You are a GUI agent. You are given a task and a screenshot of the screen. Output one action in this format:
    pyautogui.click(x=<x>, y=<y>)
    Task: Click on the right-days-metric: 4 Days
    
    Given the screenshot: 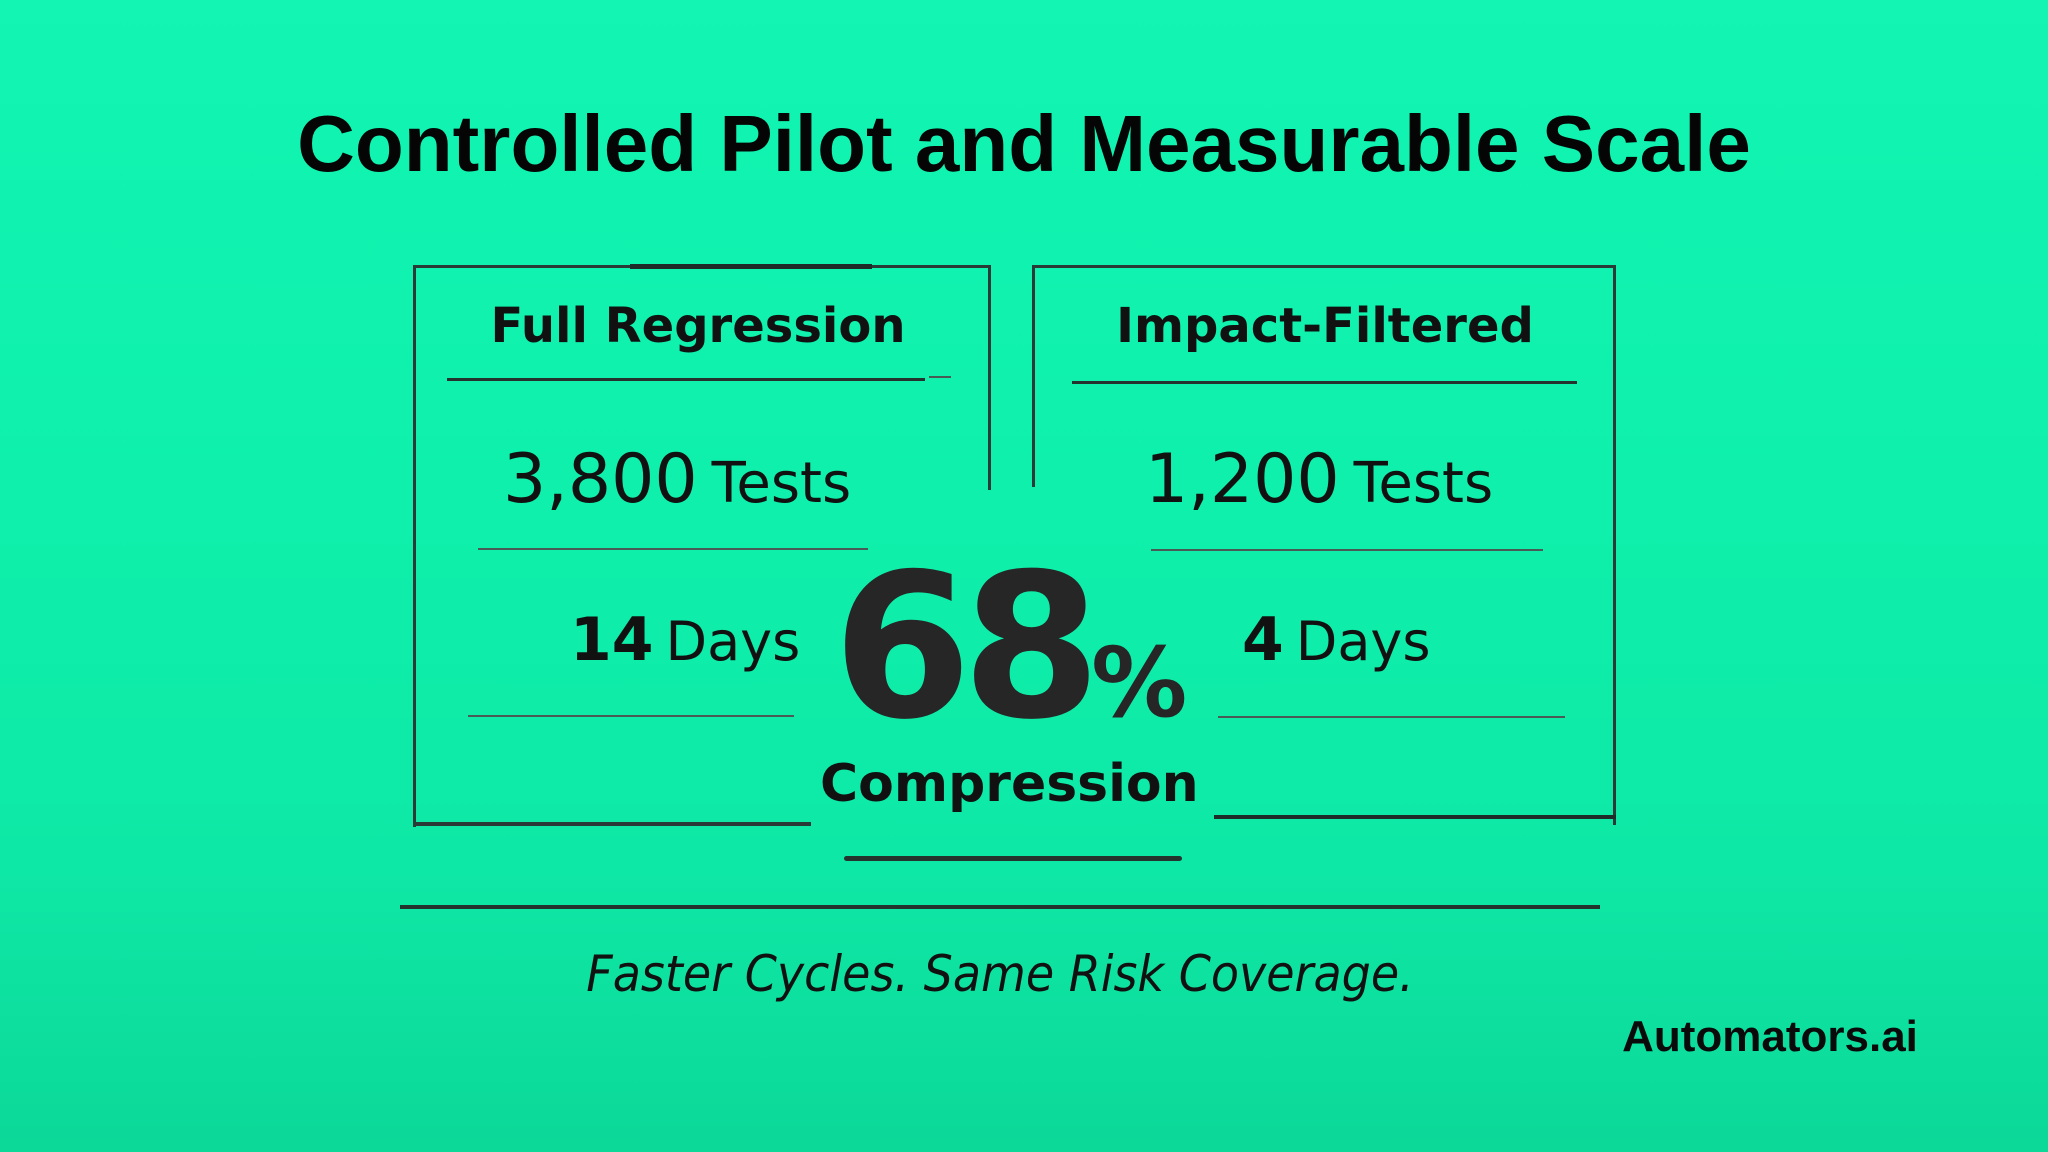 What is the action you would take?
    pyautogui.click(x=1336, y=640)
    